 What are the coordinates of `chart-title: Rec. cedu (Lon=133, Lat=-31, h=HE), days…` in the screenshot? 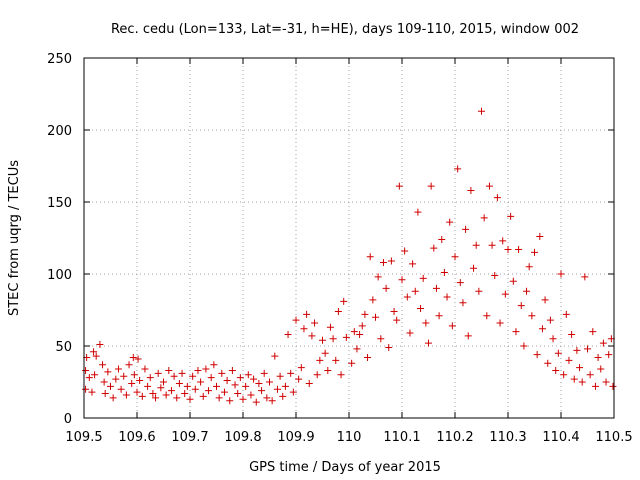 It's located at (345, 29).